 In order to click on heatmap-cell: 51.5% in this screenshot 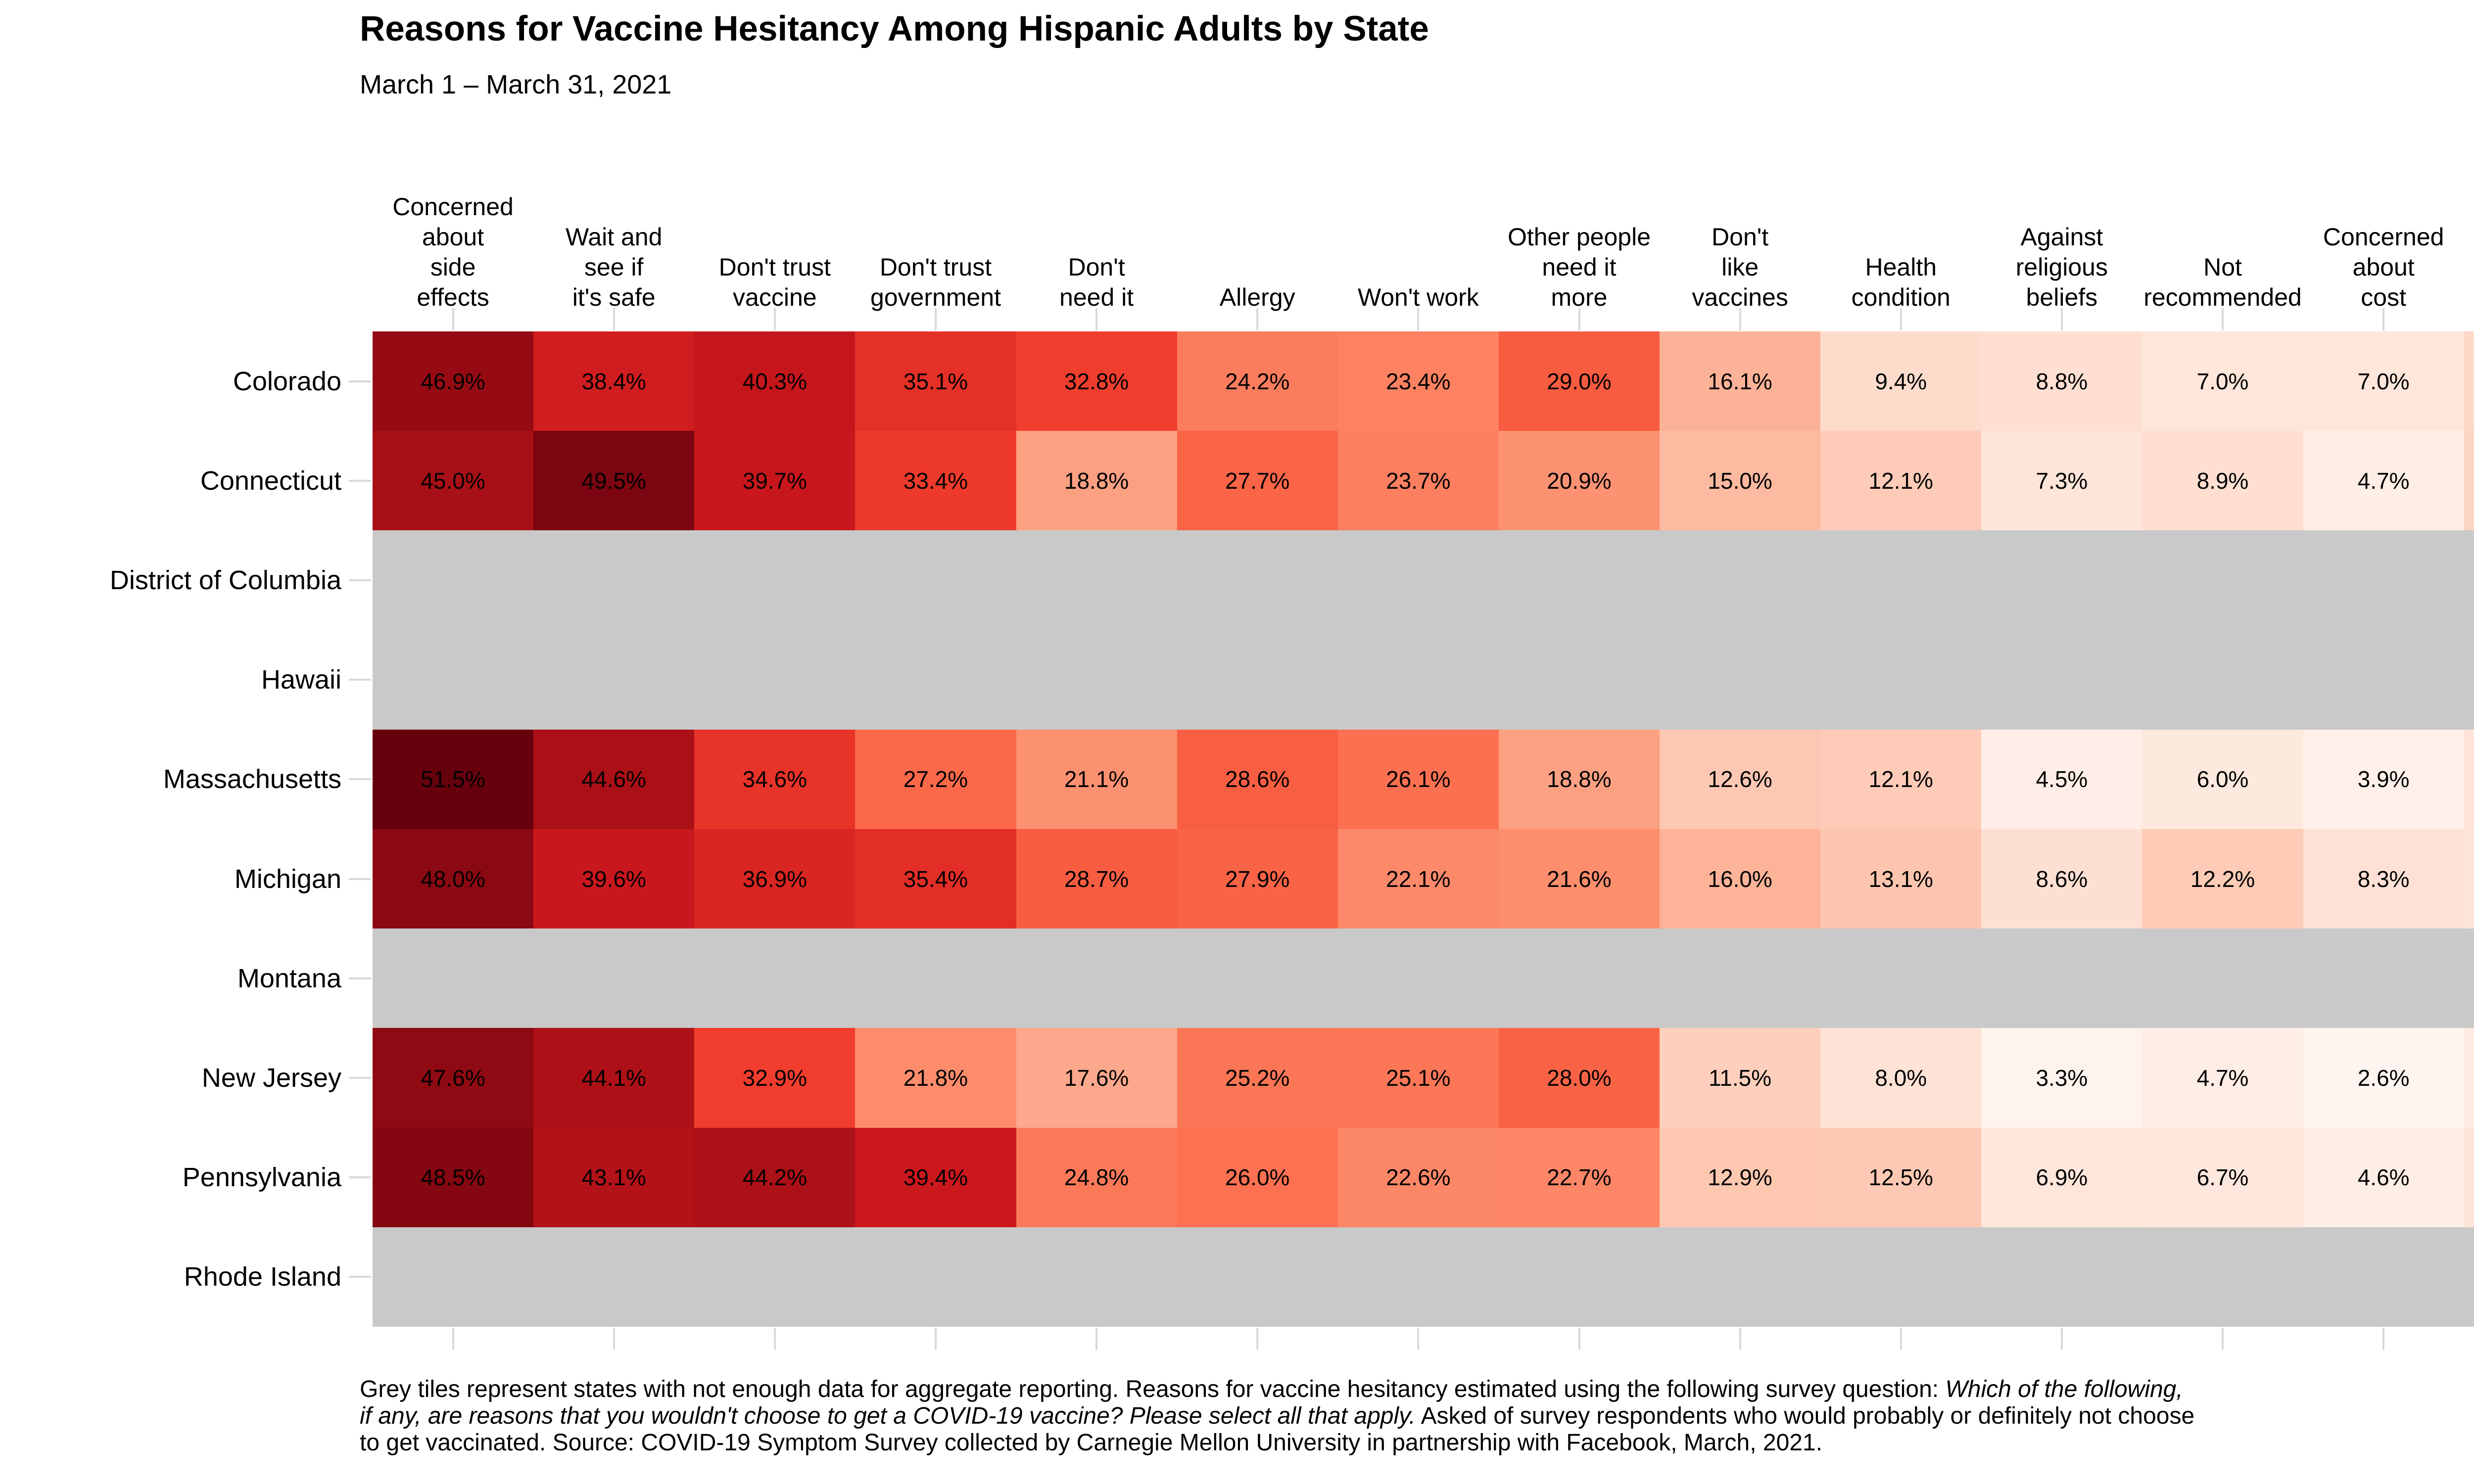, I will do `click(454, 779)`.